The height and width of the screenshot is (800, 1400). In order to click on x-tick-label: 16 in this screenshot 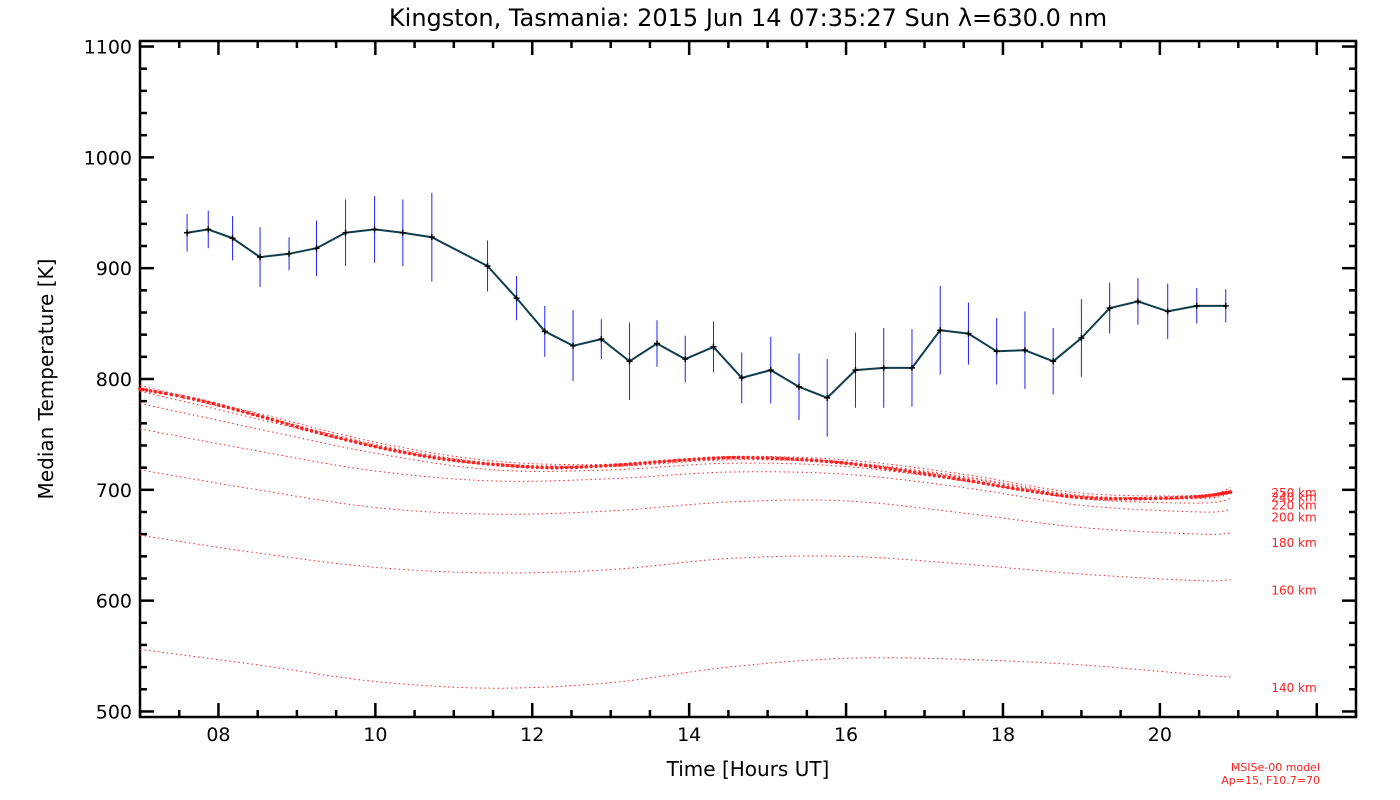, I will do `click(846, 735)`.